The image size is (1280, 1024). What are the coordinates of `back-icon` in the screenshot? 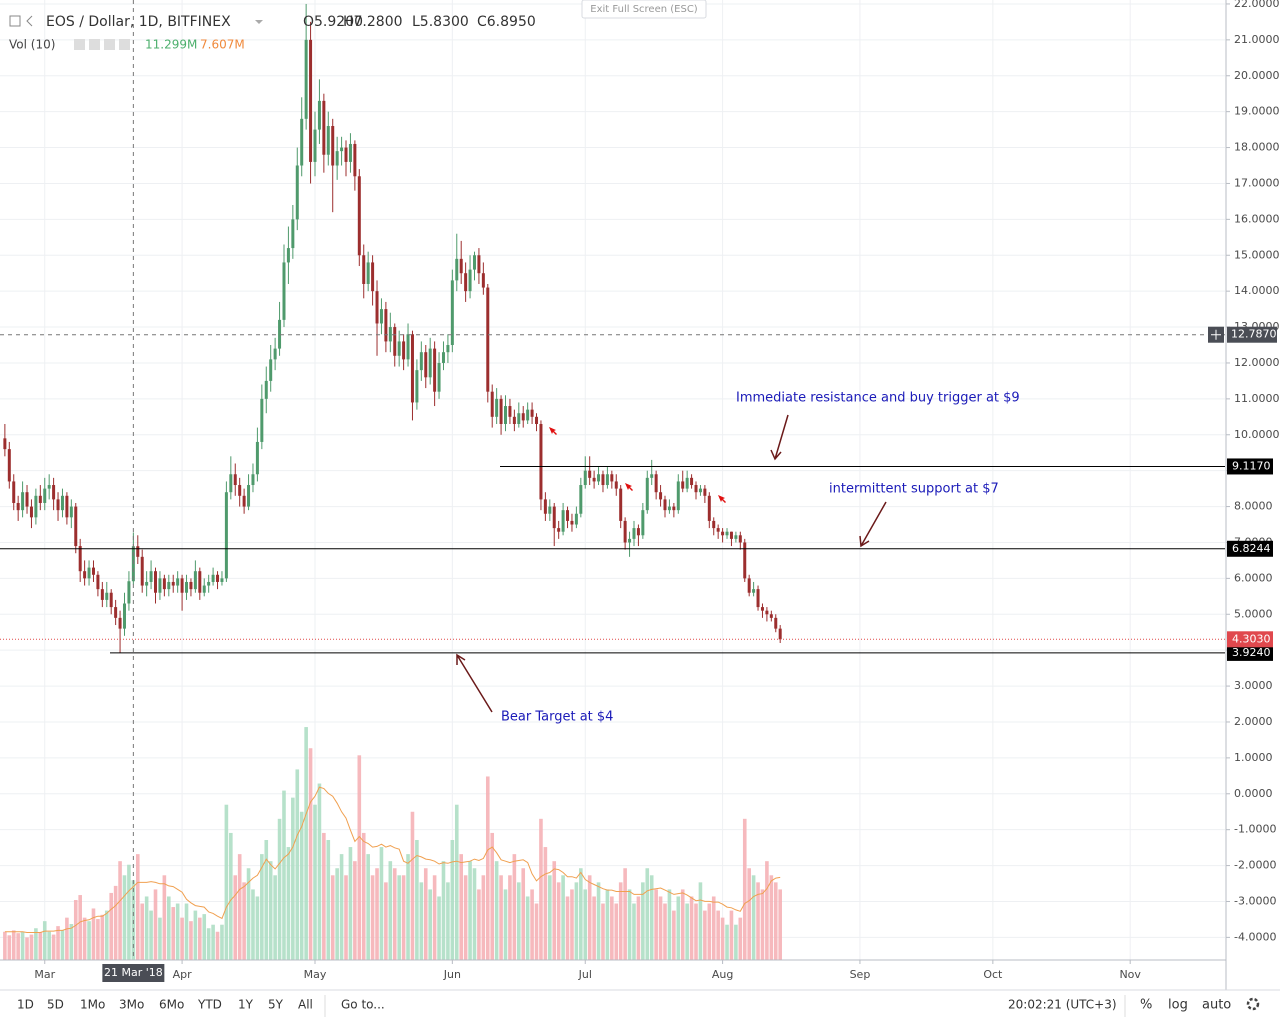 It's located at (29, 21).